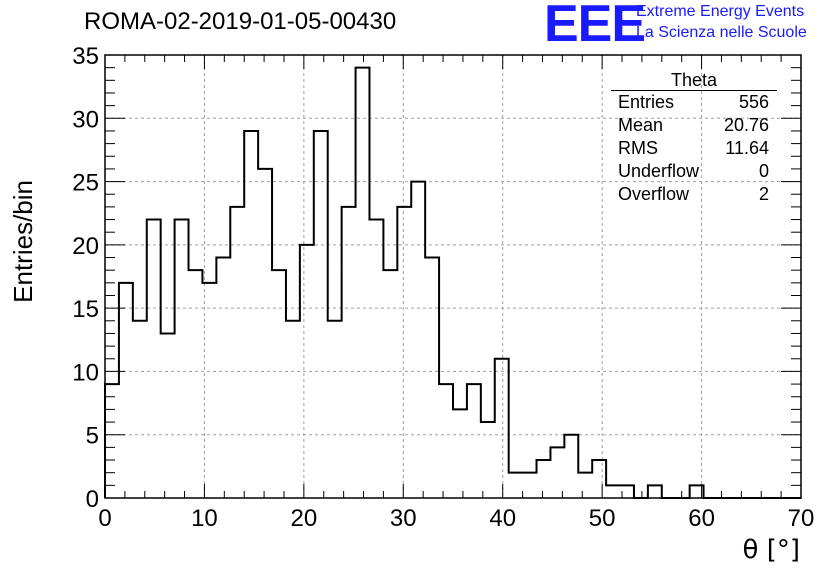 The height and width of the screenshot is (572, 836). Describe the element at coordinates (801, 518) in the screenshot. I see `x-tick-label: 70` at that location.